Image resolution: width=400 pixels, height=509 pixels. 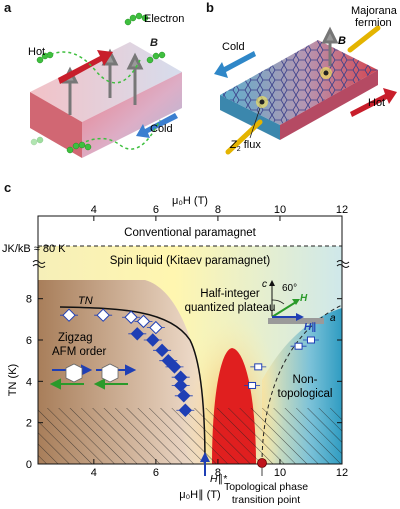 I want to click on spin-liquid-label: Spin liquid (Kitaev paramagnet), so click(x=190, y=261).